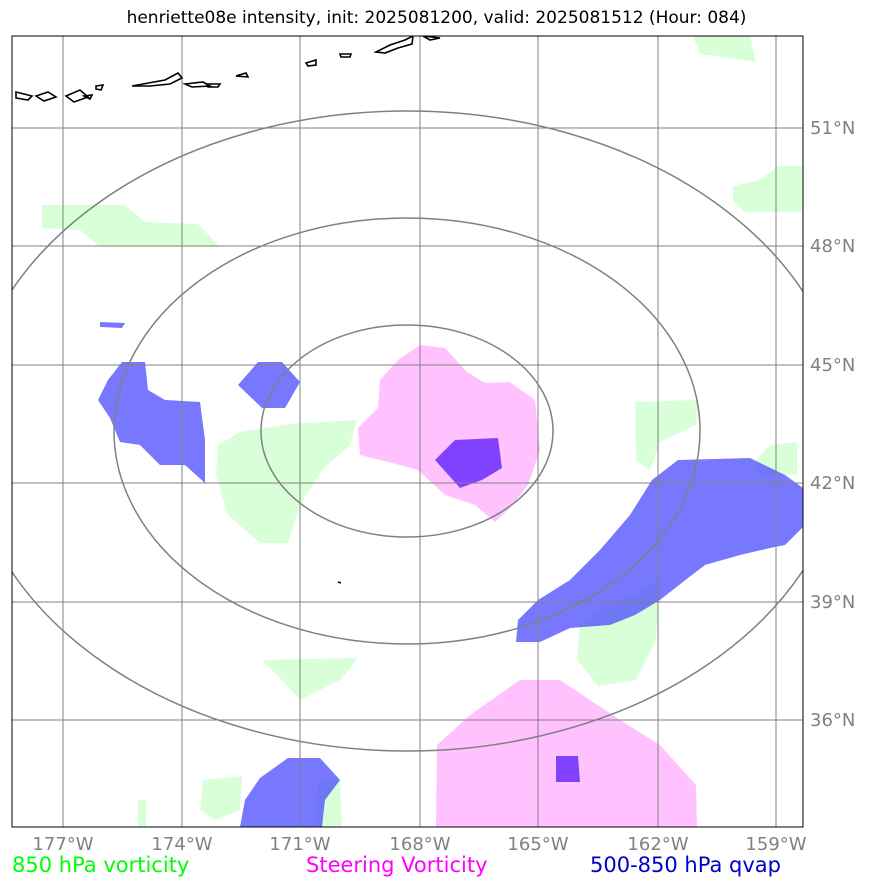  What do you see at coordinates (832, 365) in the screenshot?
I see `lat-label: 45°N` at bounding box center [832, 365].